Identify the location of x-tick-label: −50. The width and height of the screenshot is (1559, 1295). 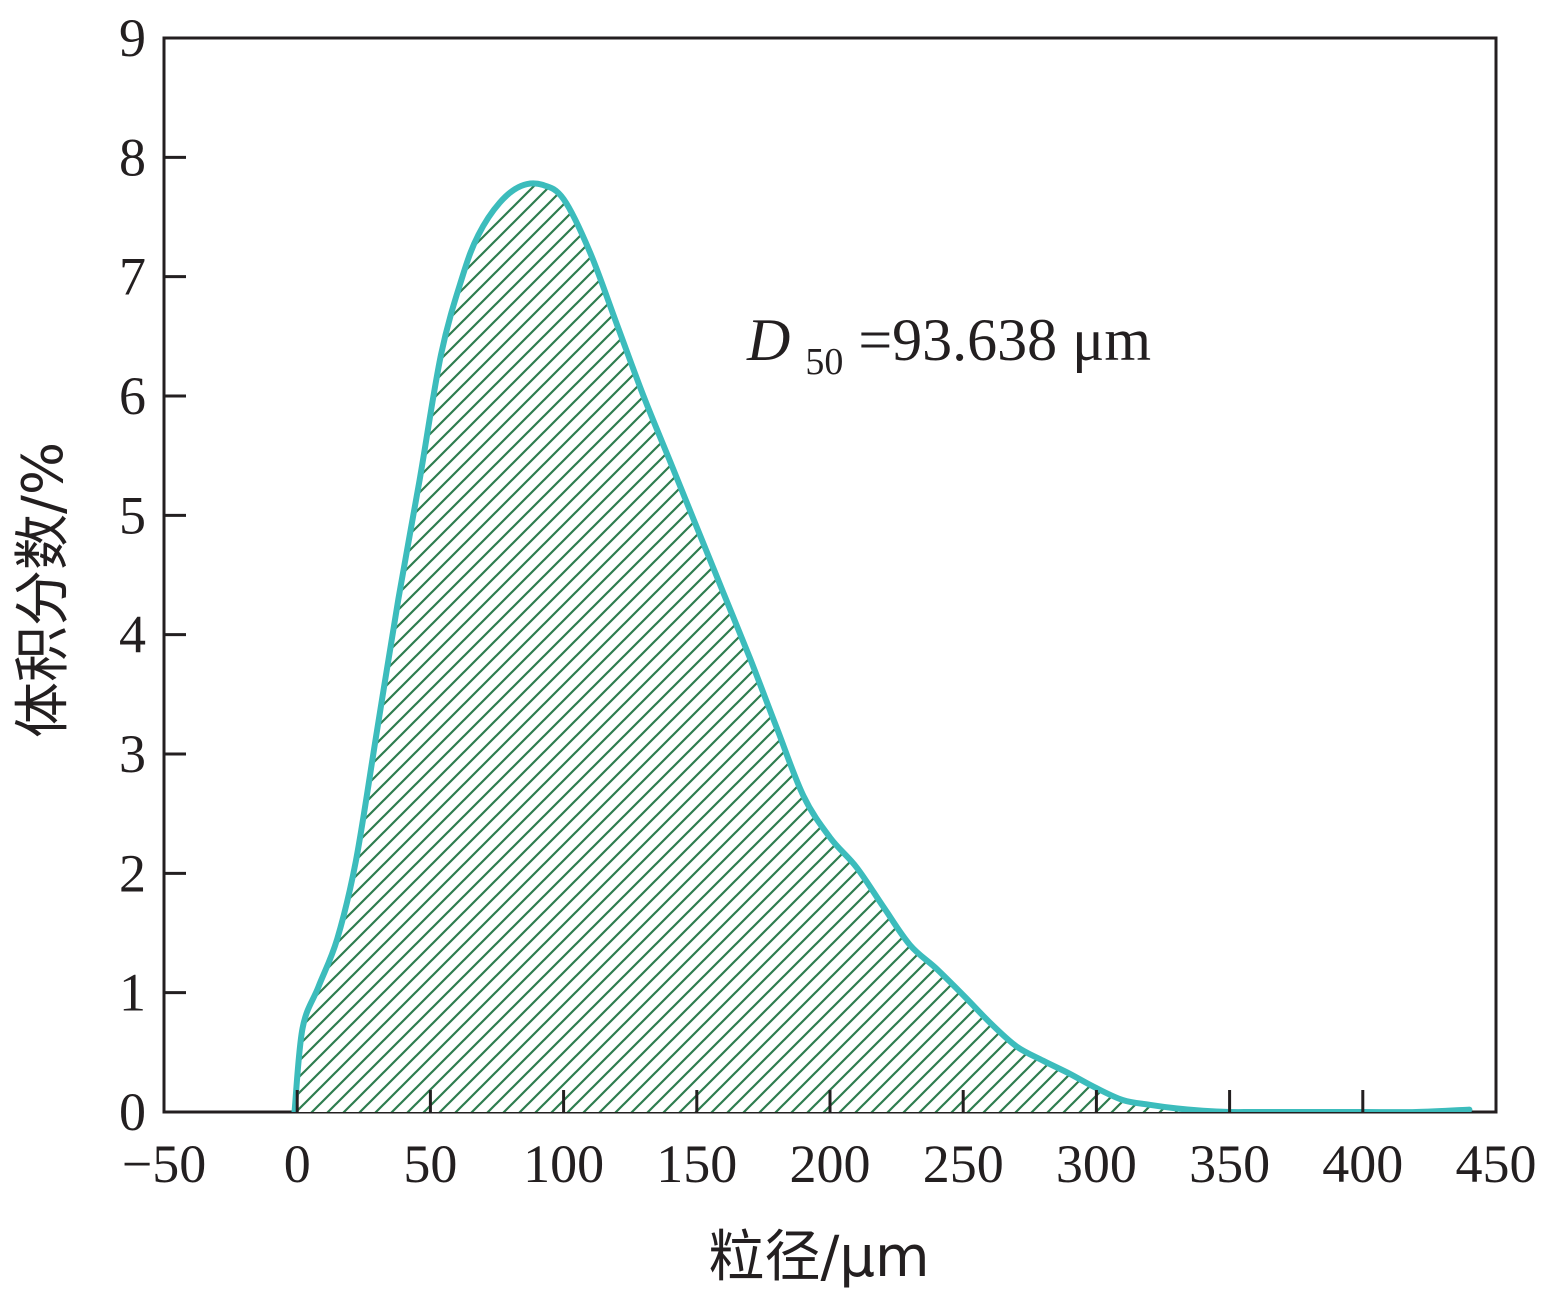
(164, 1164).